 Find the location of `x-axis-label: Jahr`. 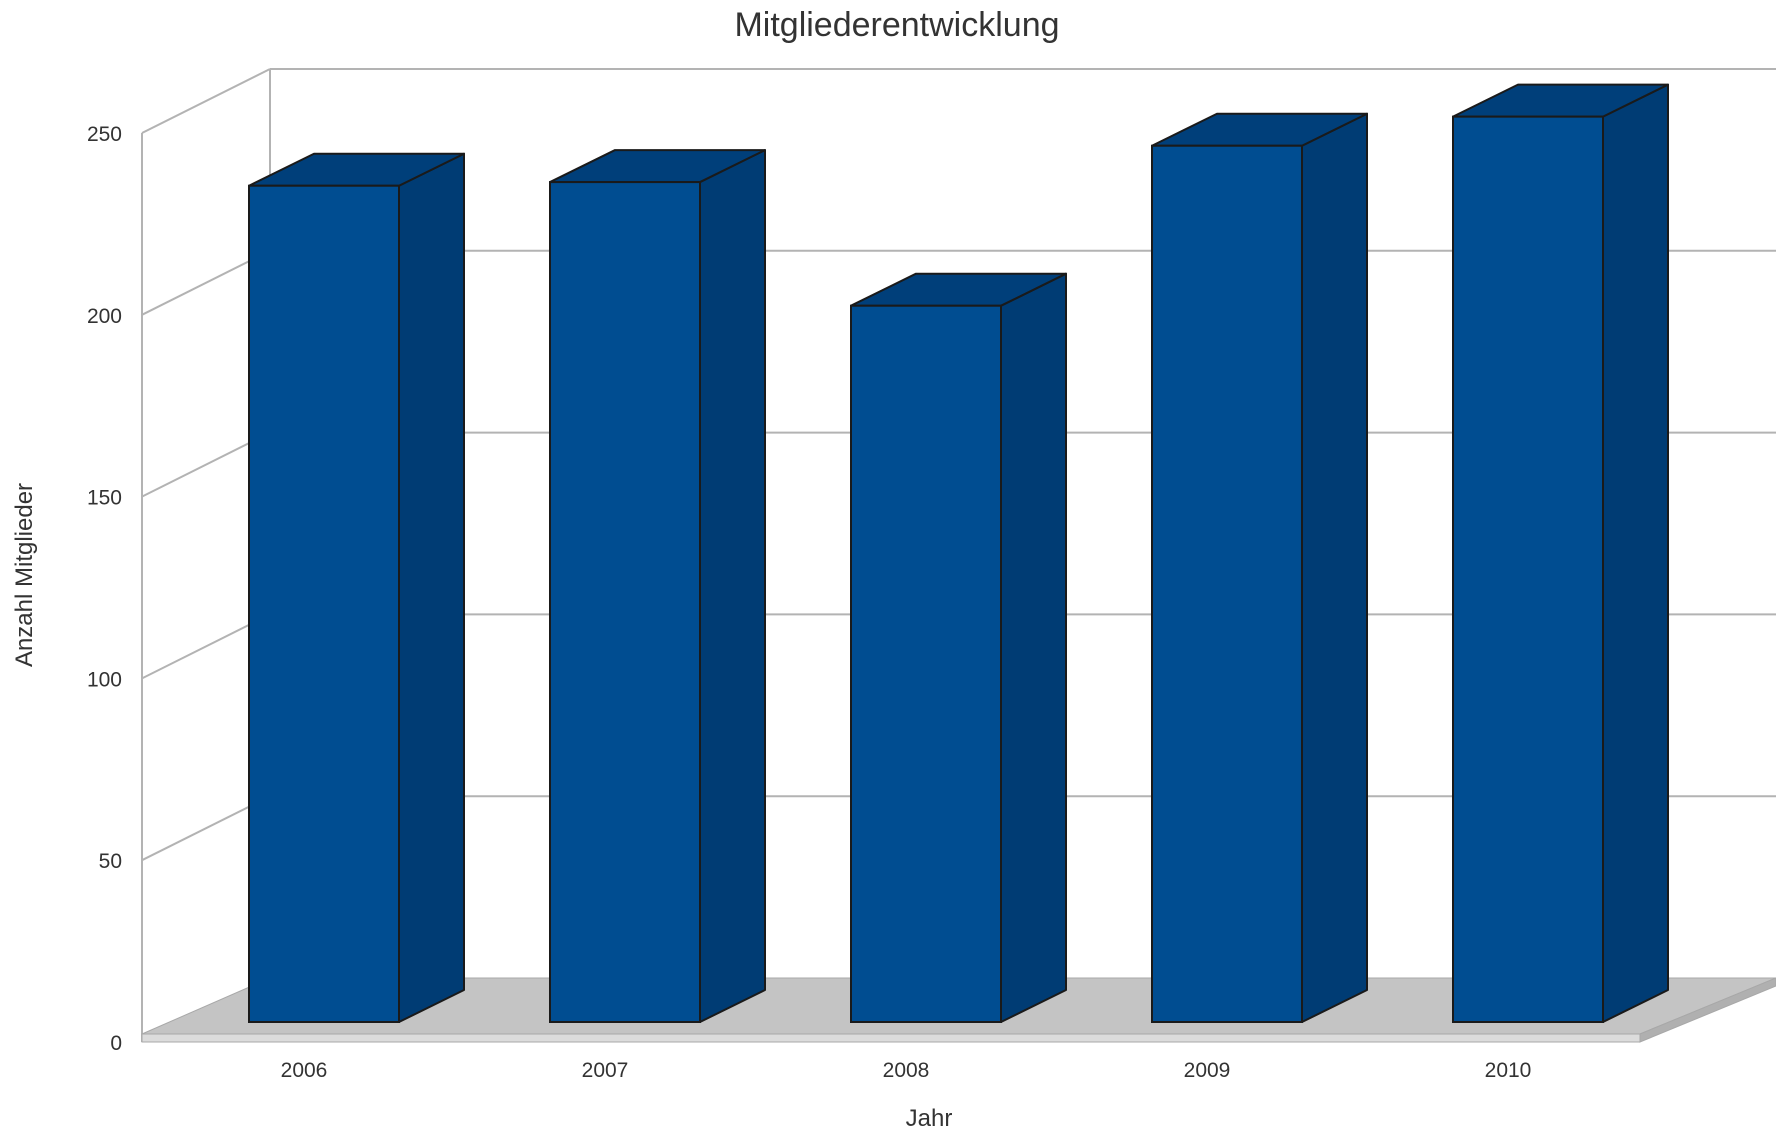

x-axis-label: Jahr is located at coordinates (929, 1117).